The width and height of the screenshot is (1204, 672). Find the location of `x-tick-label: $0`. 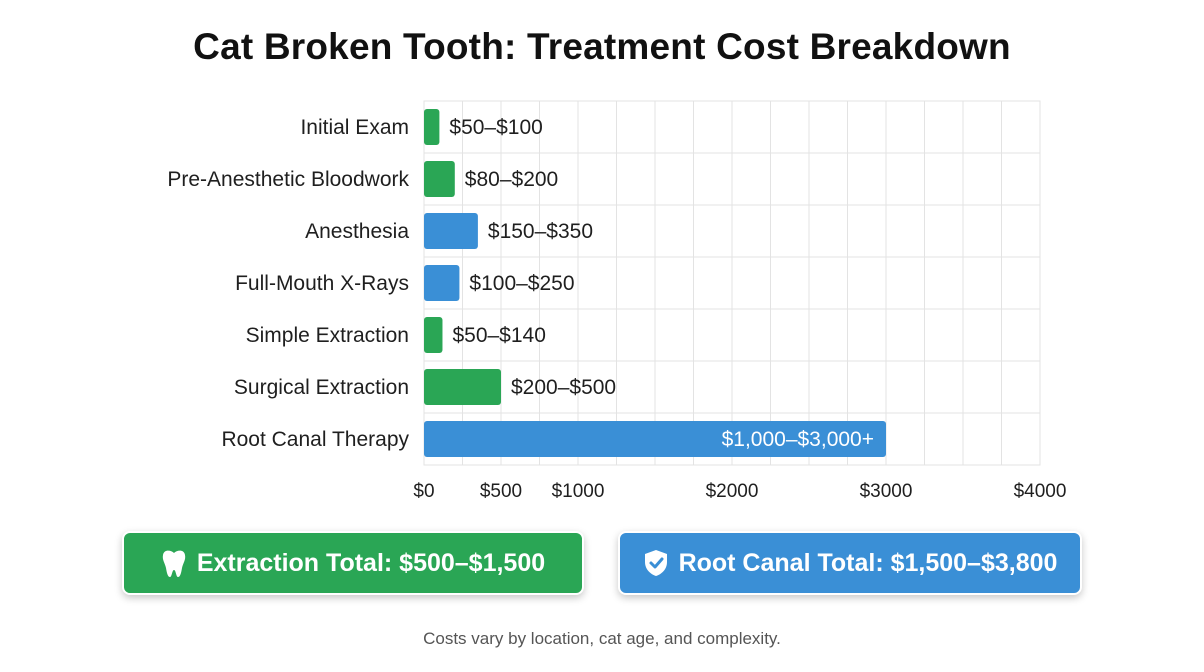

x-tick-label: $0 is located at coordinates (423, 491).